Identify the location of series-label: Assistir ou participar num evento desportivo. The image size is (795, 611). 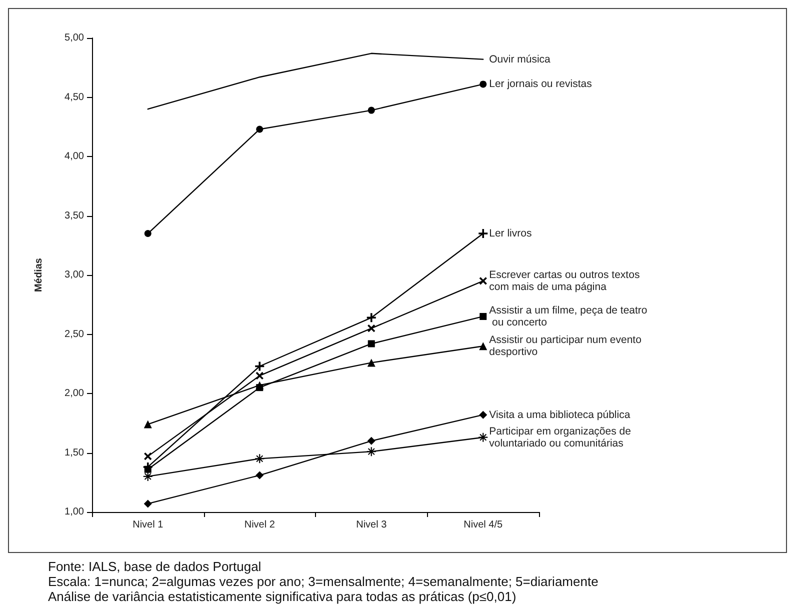
(566, 346).